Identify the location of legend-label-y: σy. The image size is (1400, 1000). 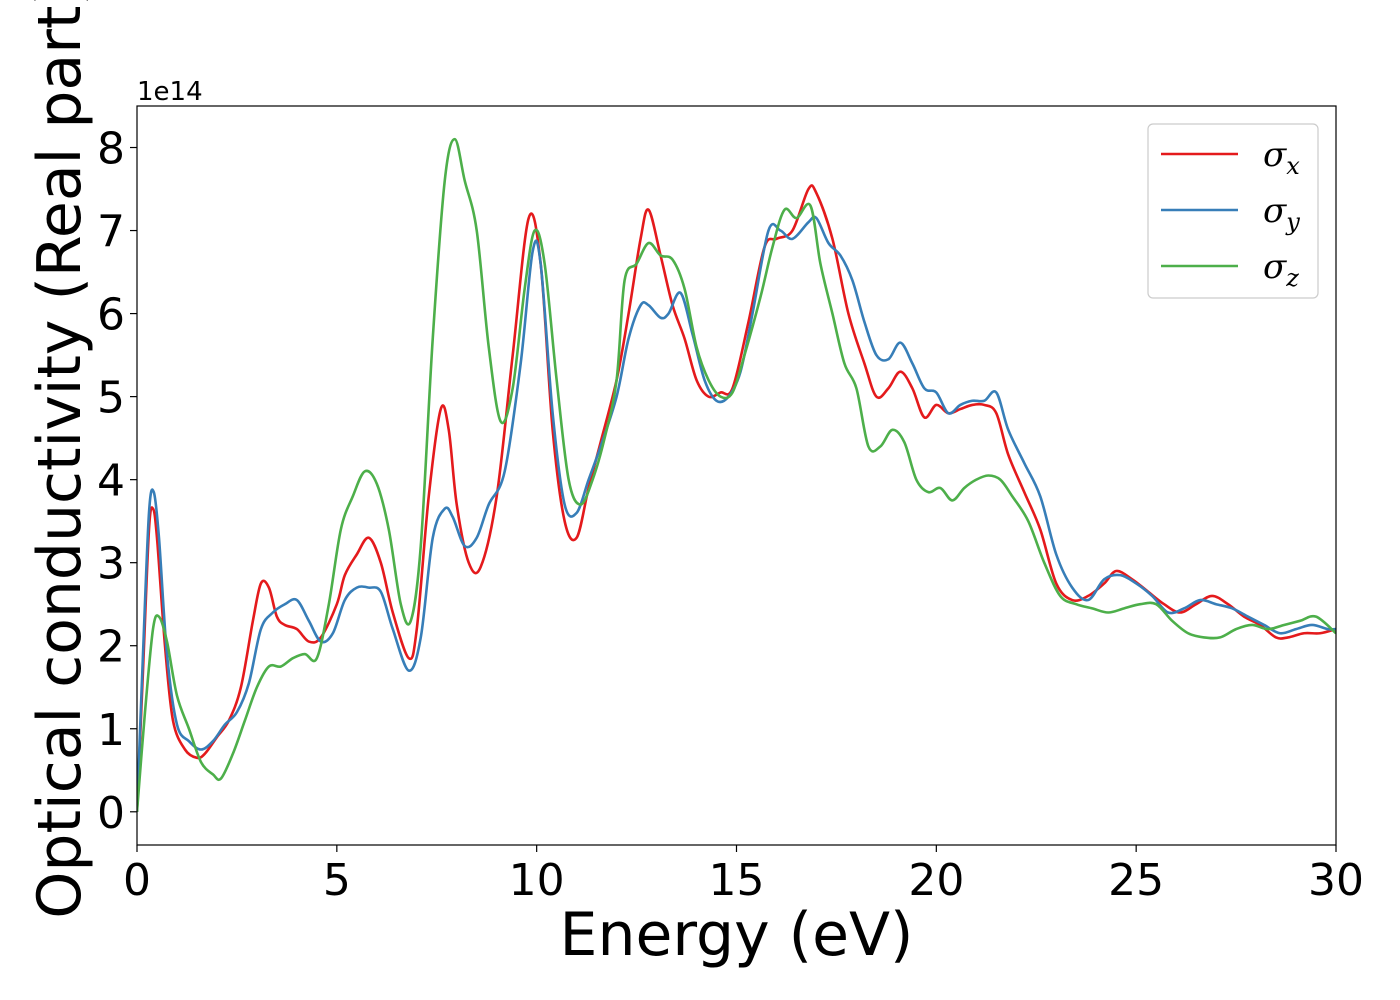
(1281, 213).